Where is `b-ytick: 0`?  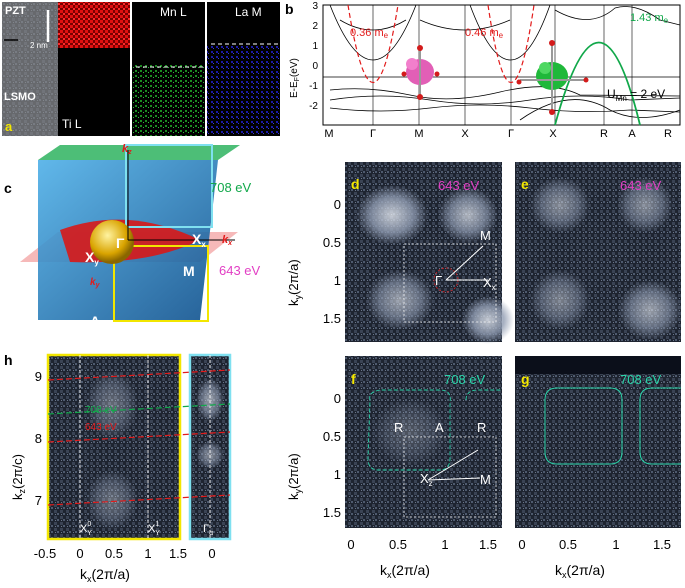 b-ytick: 0 is located at coordinates (315, 66).